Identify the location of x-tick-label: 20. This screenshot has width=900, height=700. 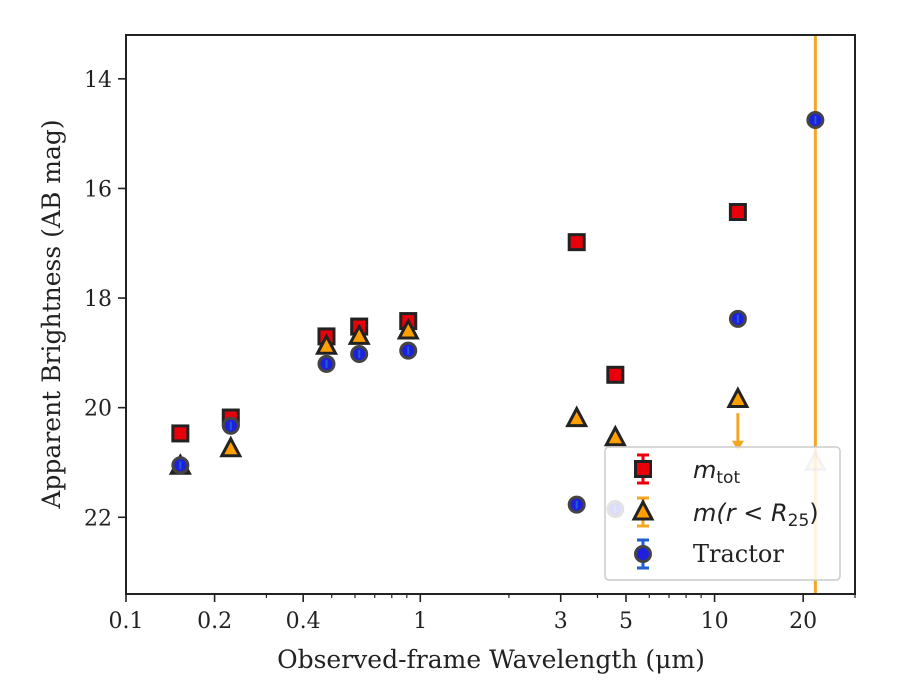
(803, 621).